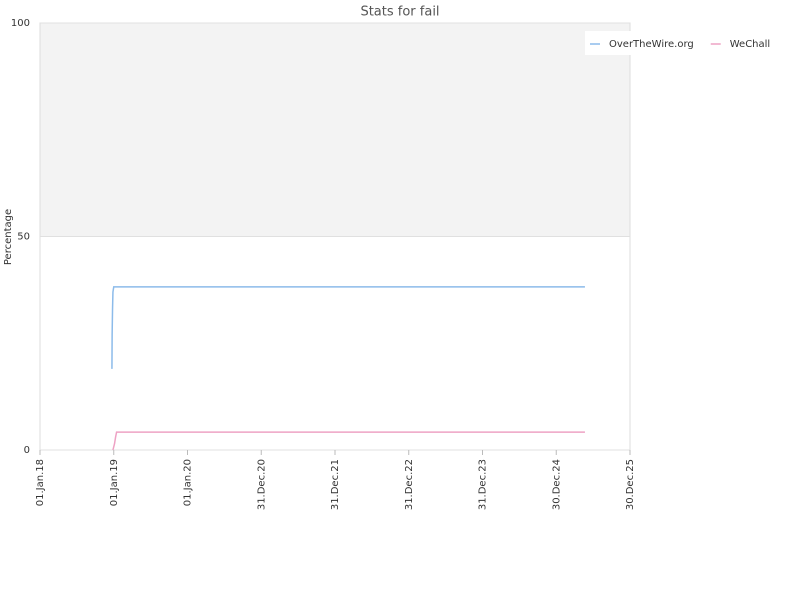  I want to click on legend-box, so click(687, 43).